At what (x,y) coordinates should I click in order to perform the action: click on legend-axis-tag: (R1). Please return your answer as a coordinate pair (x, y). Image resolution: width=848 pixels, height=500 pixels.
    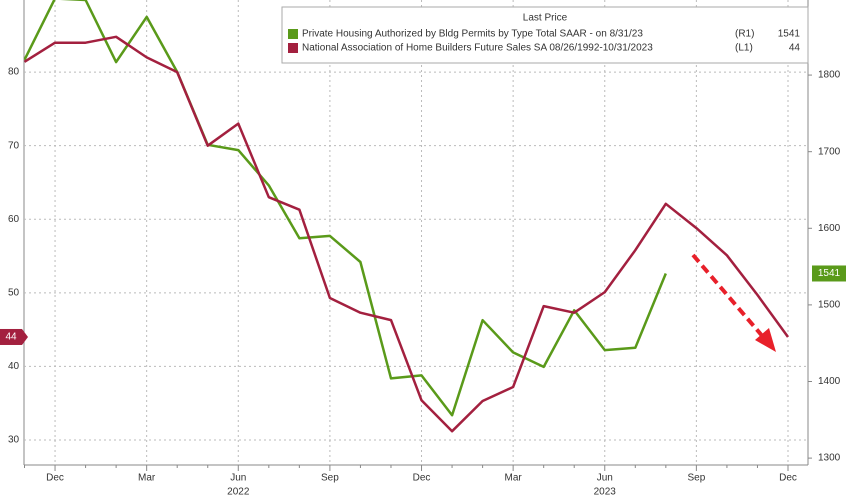
    Looking at the image, I should click on (744, 34).